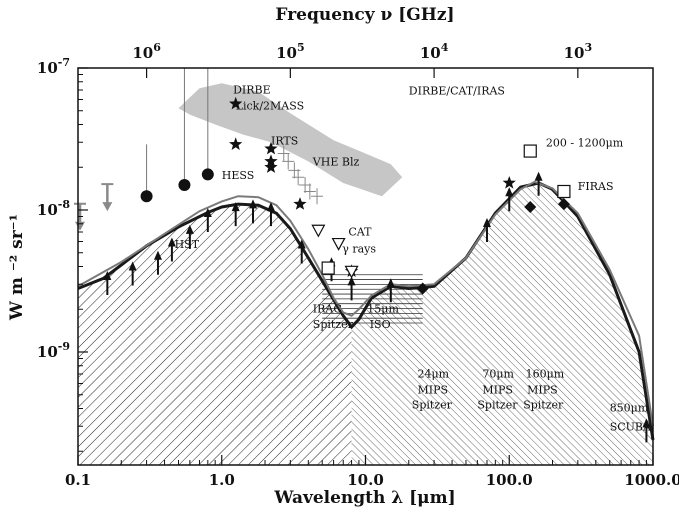 The height and width of the screenshot is (518, 679). I want to click on annotation-label: IRTS, so click(284, 140).